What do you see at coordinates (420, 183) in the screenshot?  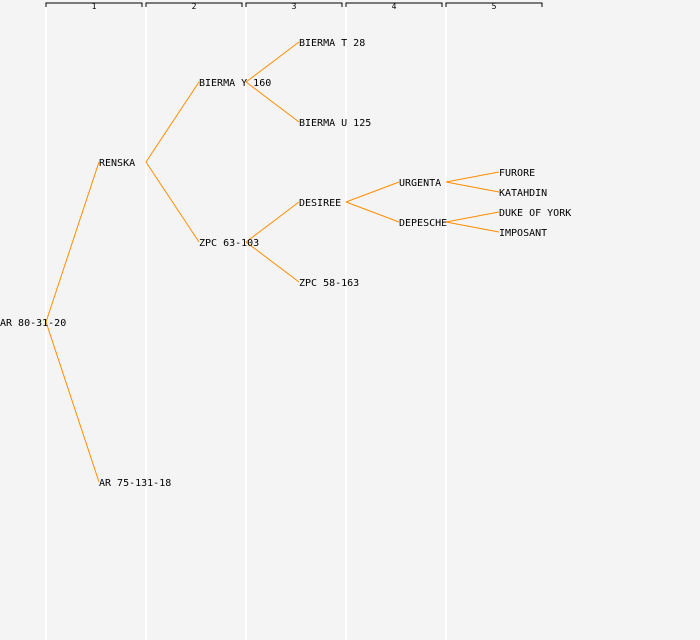 I see `node-urgenta: URGENTA` at bounding box center [420, 183].